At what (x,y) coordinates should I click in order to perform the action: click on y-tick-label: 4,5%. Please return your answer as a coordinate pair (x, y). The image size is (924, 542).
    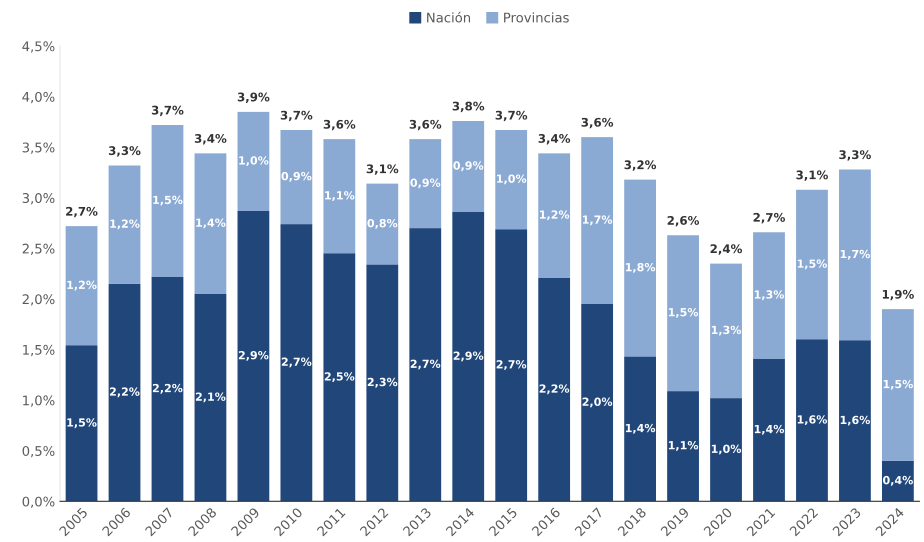
    Looking at the image, I should click on (38, 47).